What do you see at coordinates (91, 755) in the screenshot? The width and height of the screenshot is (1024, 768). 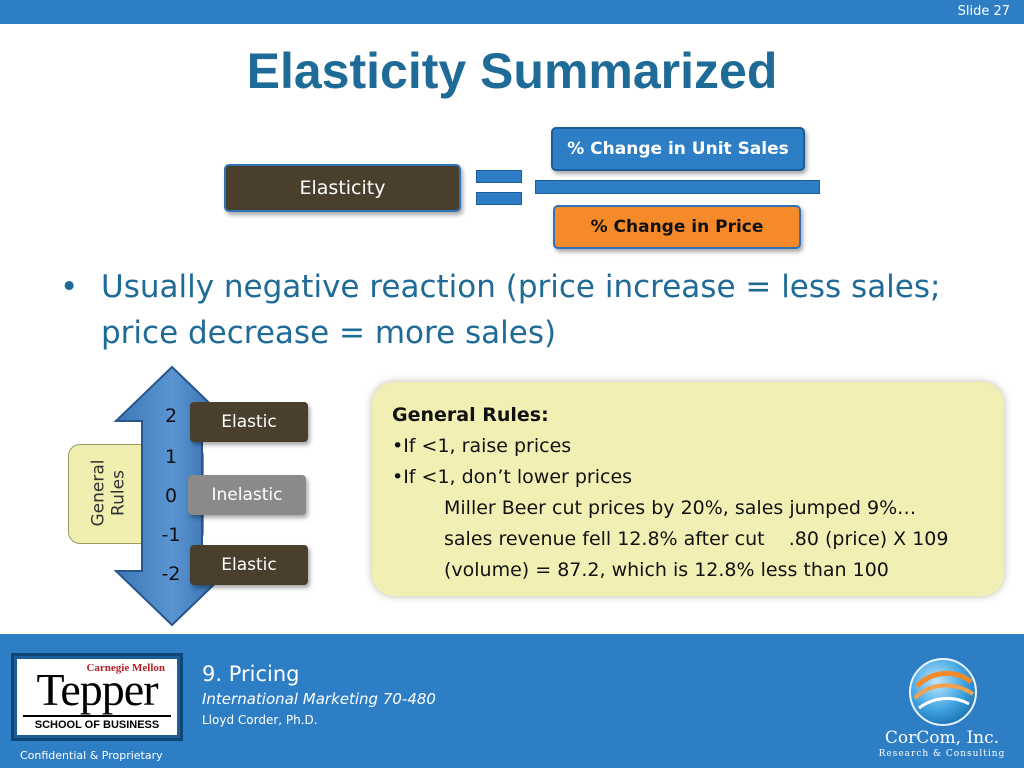 I see `confidential-label: Confidential & Proprietary` at bounding box center [91, 755].